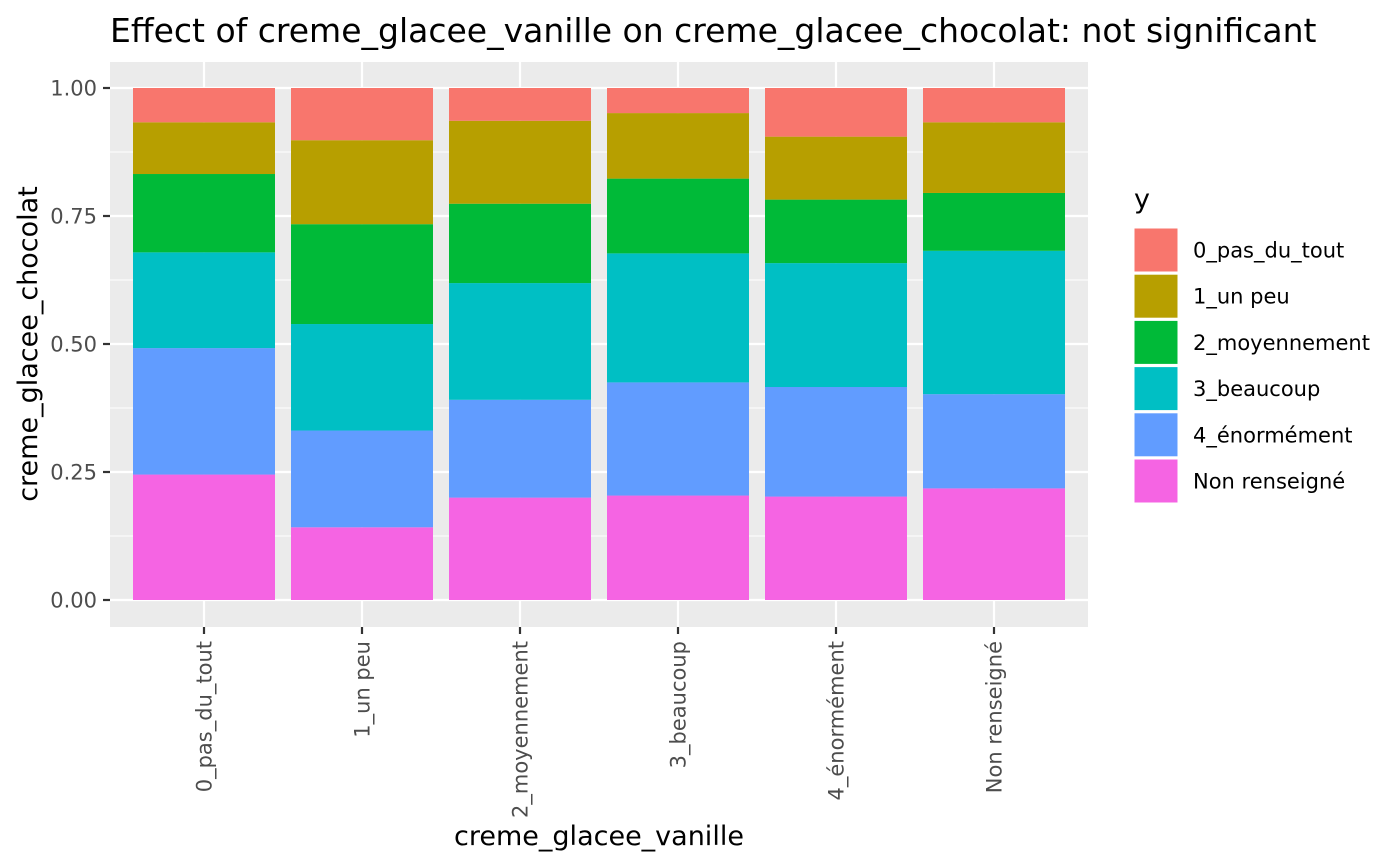  Describe the element at coordinates (995, 717) in the screenshot. I see `x-tick-label: Non renseigné` at that location.